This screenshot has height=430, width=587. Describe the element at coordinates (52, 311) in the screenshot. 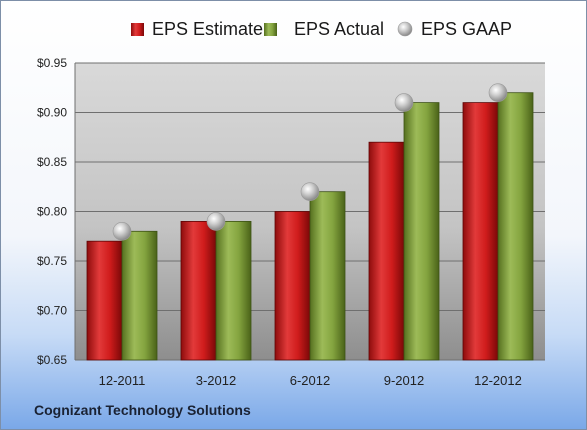

I see `y-tick-label: $0.70` at that location.